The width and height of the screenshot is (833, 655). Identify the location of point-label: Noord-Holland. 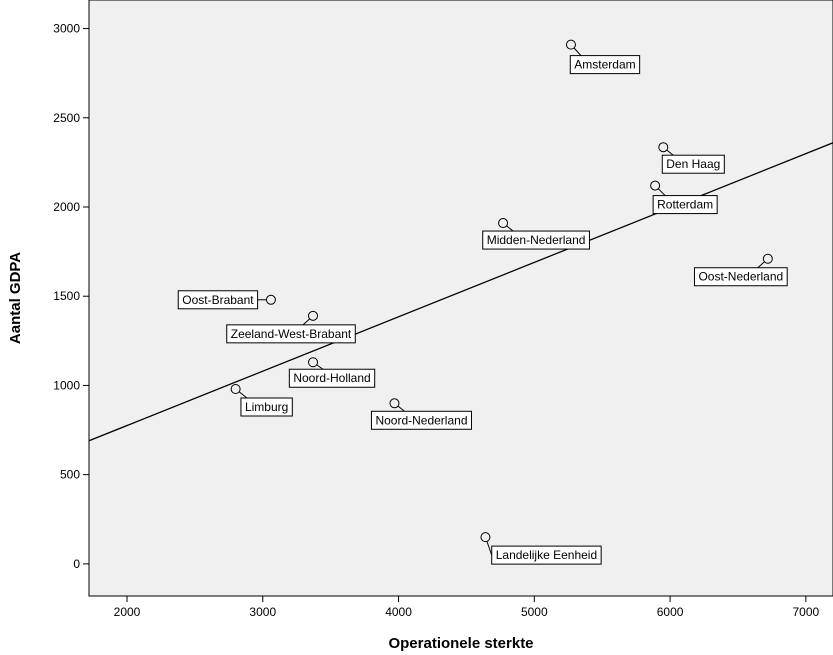
(331, 378).